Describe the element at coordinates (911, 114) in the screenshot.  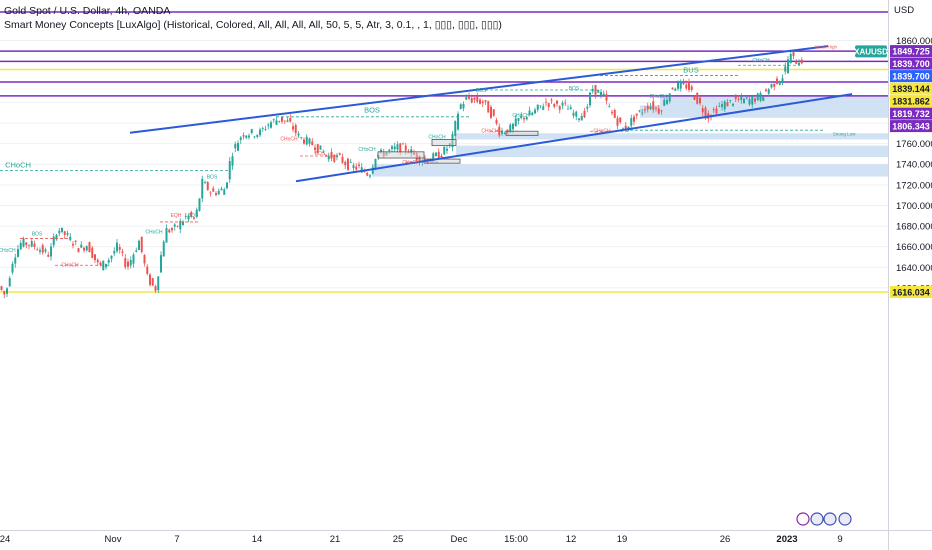
I see `price-tag-label: 1819.732` at that location.